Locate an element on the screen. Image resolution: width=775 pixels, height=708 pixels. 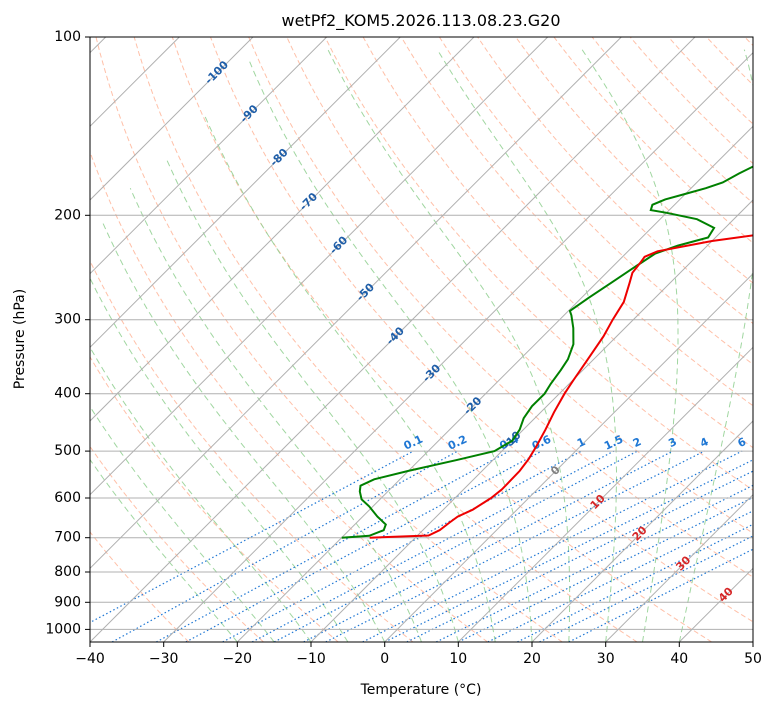
x-axis-label: Temperature (°C) is located at coordinates (421, 690).